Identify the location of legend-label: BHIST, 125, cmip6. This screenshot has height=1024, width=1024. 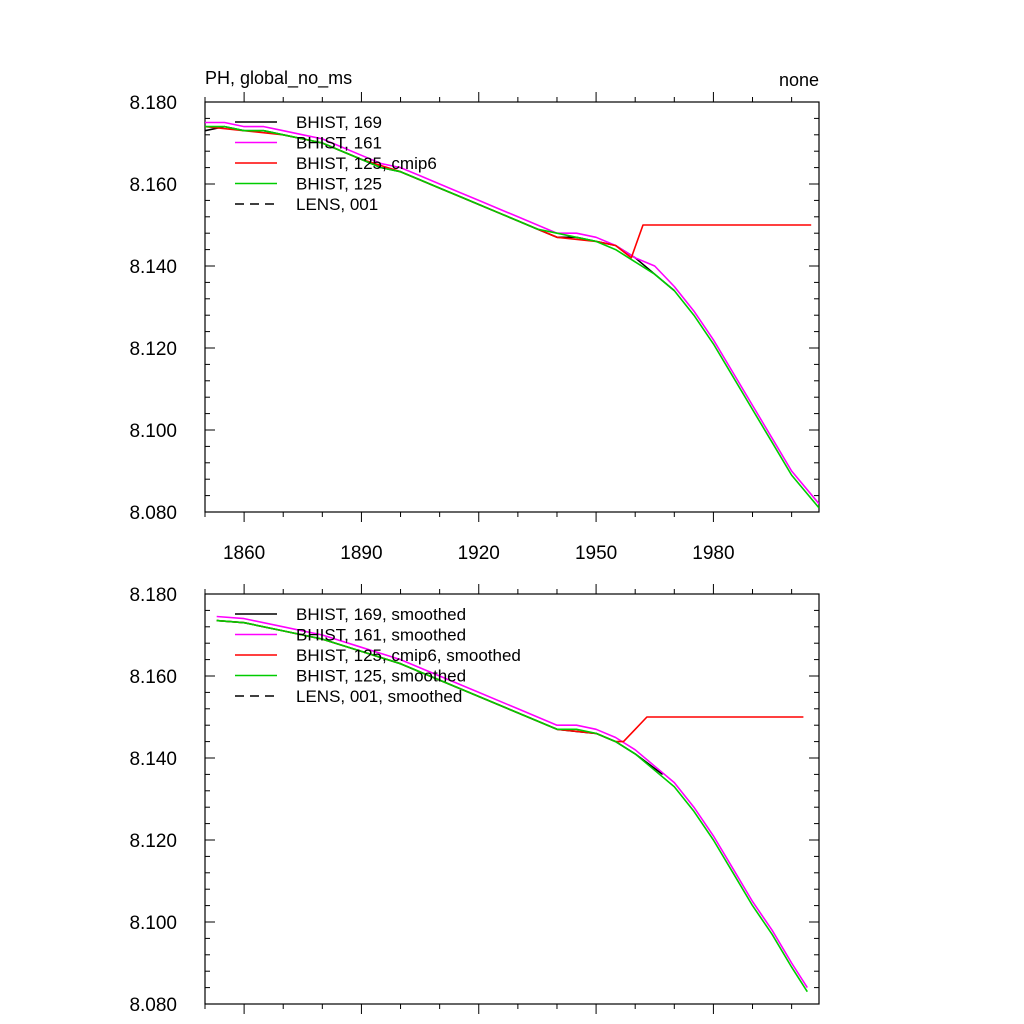
(366, 163).